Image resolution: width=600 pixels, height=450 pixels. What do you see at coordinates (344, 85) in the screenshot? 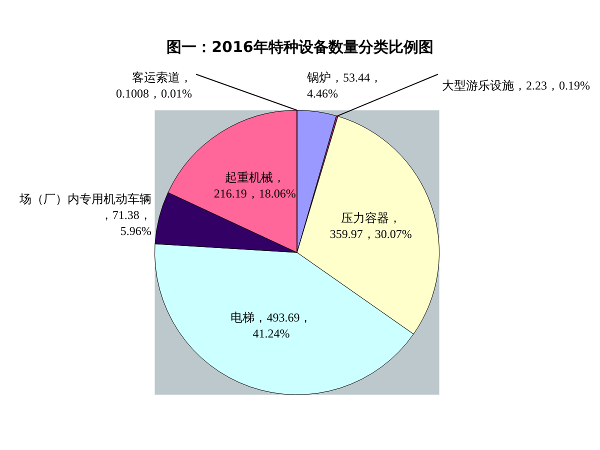
I see `slice-label: 锅炉，53.44， 4.46%` at bounding box center [344, 85].